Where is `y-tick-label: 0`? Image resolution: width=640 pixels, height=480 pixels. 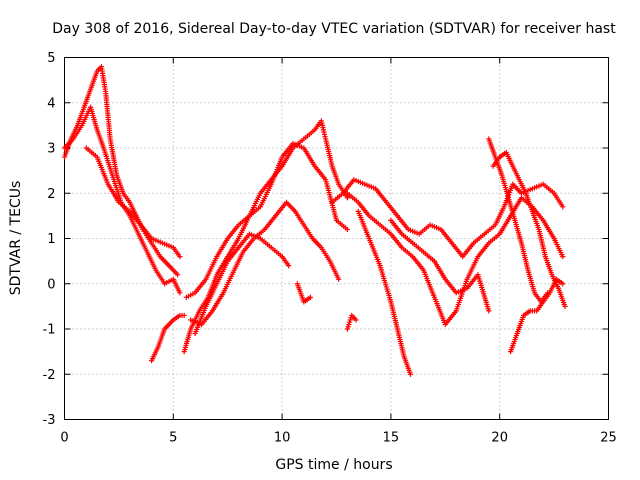 y-tick-label: 0 is located at coordinates (51, 284).